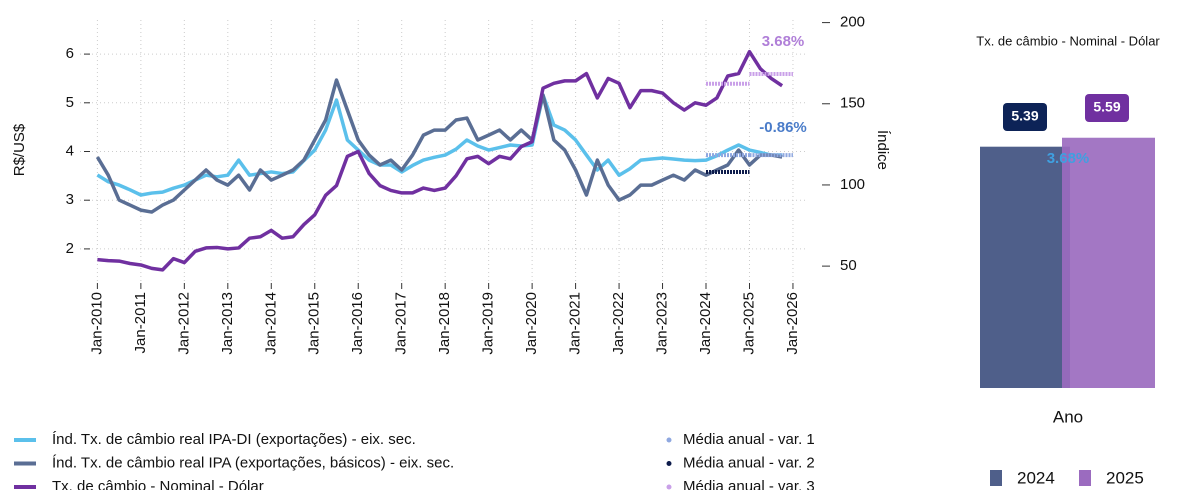 The image size is (1182, 490). Describe the element at coordinates (1068, 416) in the screenshot. I see `bar-x-label: Ano` at that location.